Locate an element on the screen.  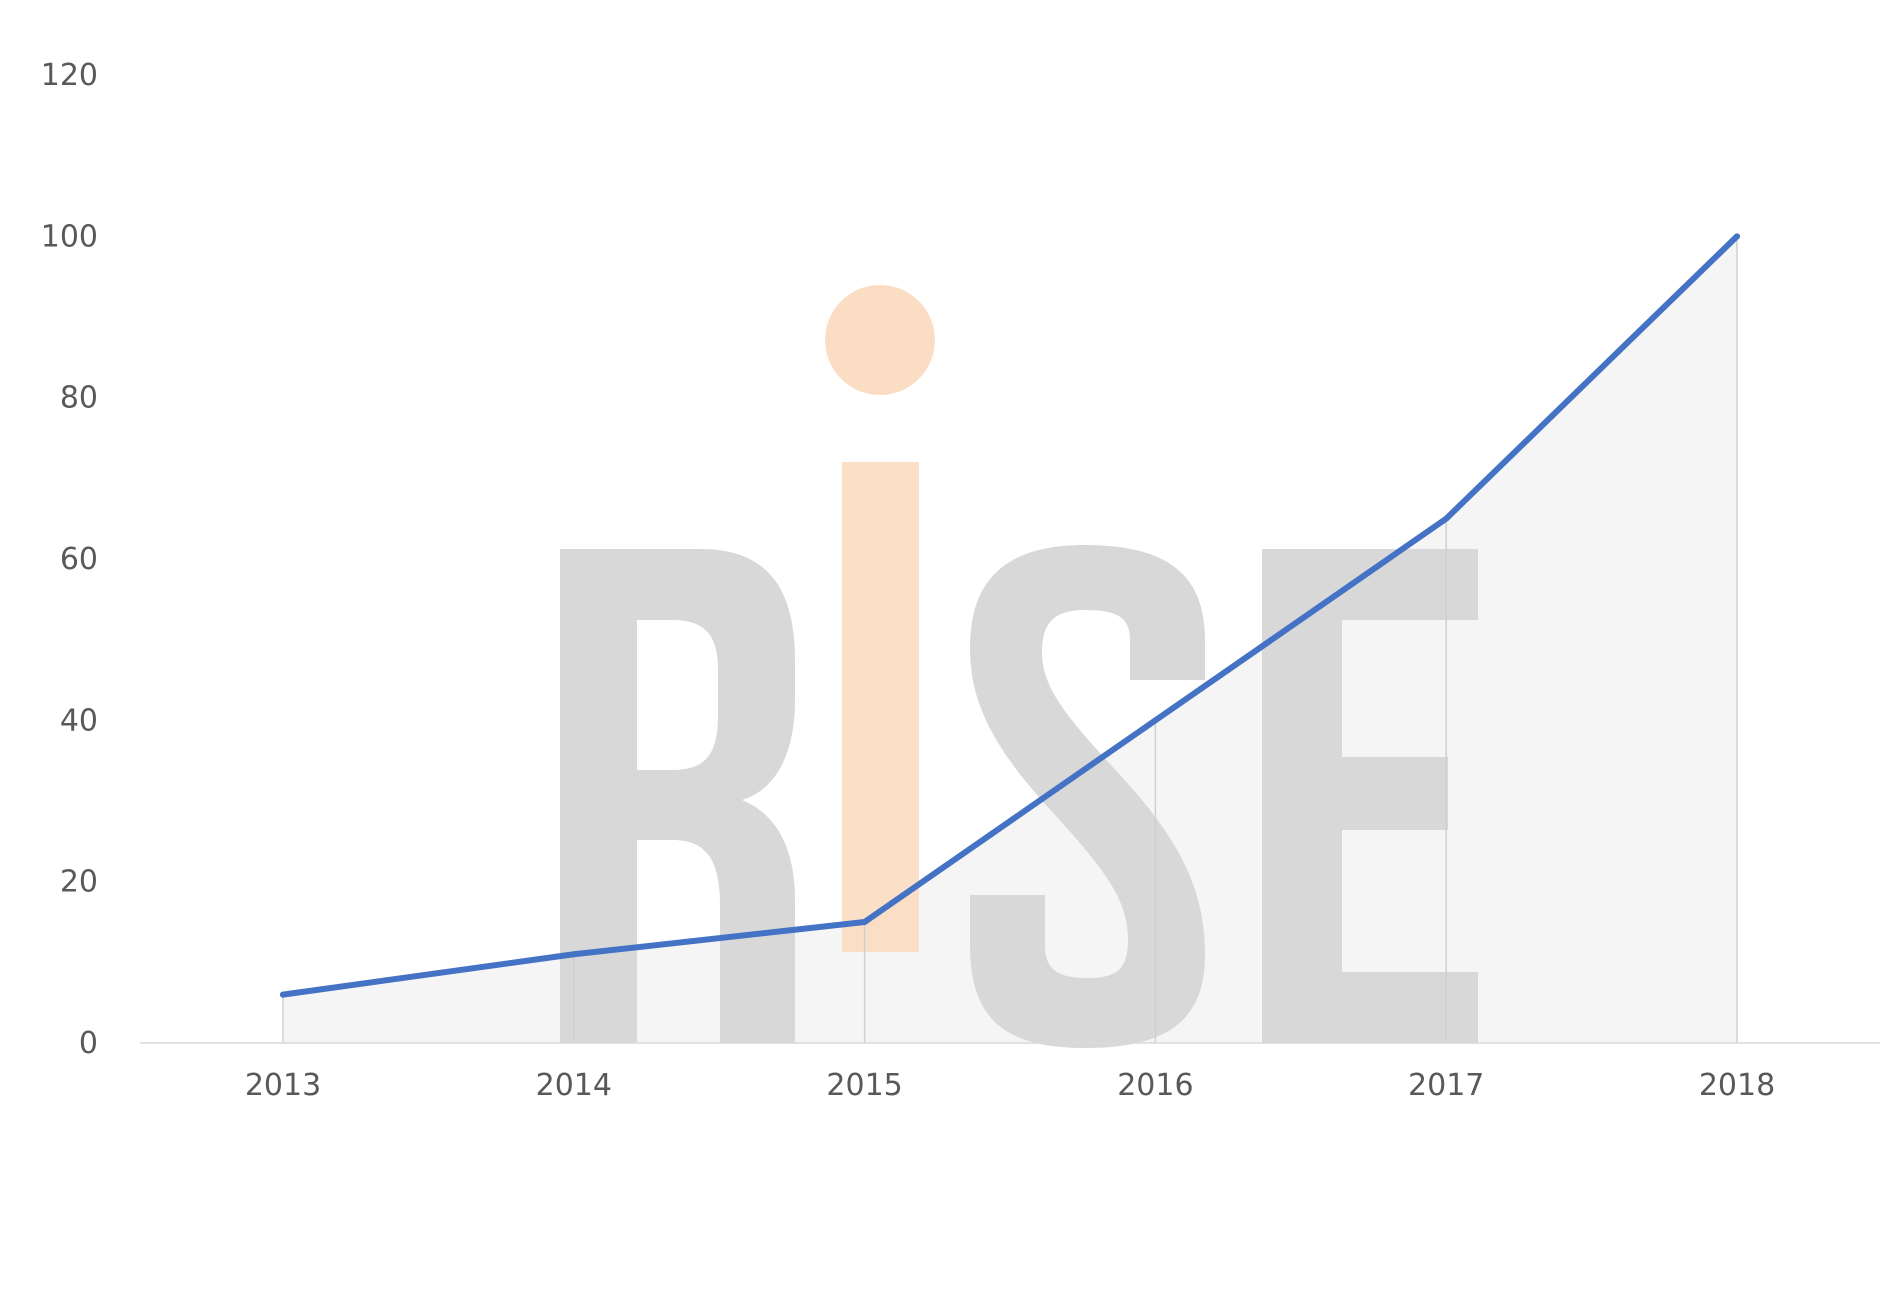
y-tick-label-40: 40 is located at coordinates (79, 720).